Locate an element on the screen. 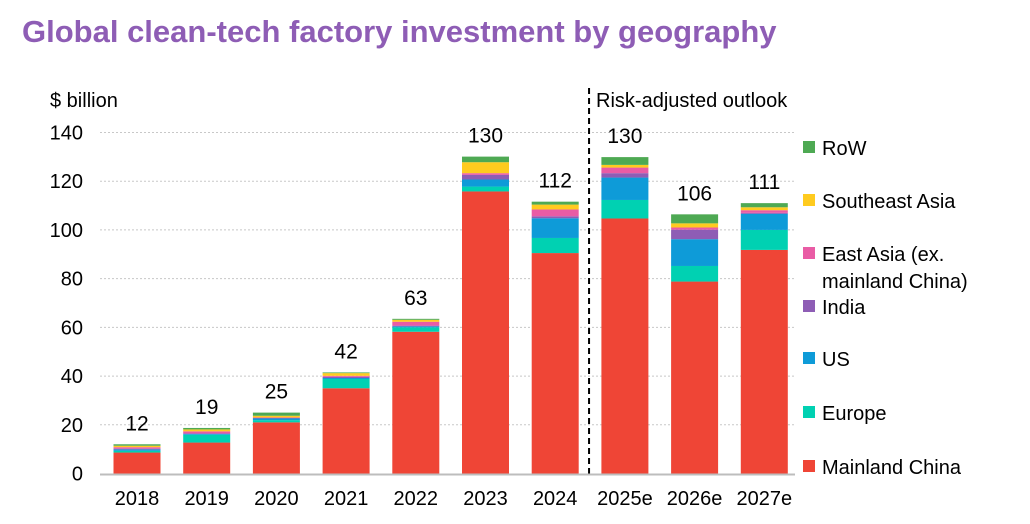  legend-label: Southeast Asia is located at coordinates (889, 202).